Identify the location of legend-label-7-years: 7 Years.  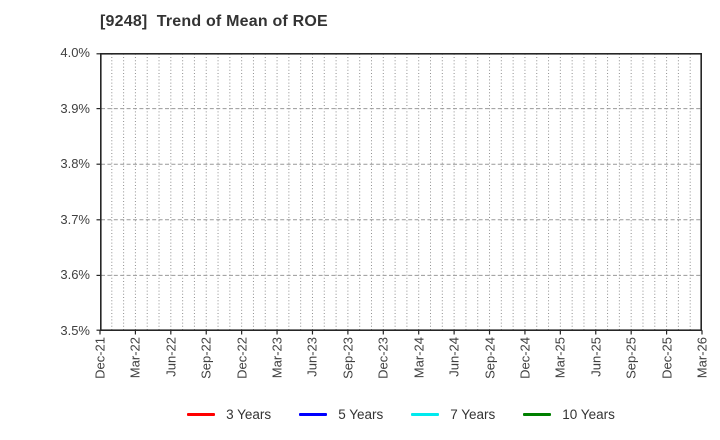
(473, 414).